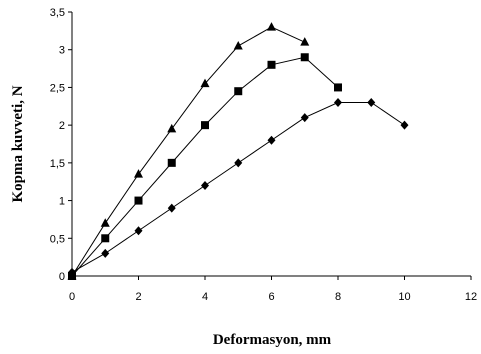 This screenshot has height=354, width=481. I want to click on x-tick-label: 8, so click(338, 297).